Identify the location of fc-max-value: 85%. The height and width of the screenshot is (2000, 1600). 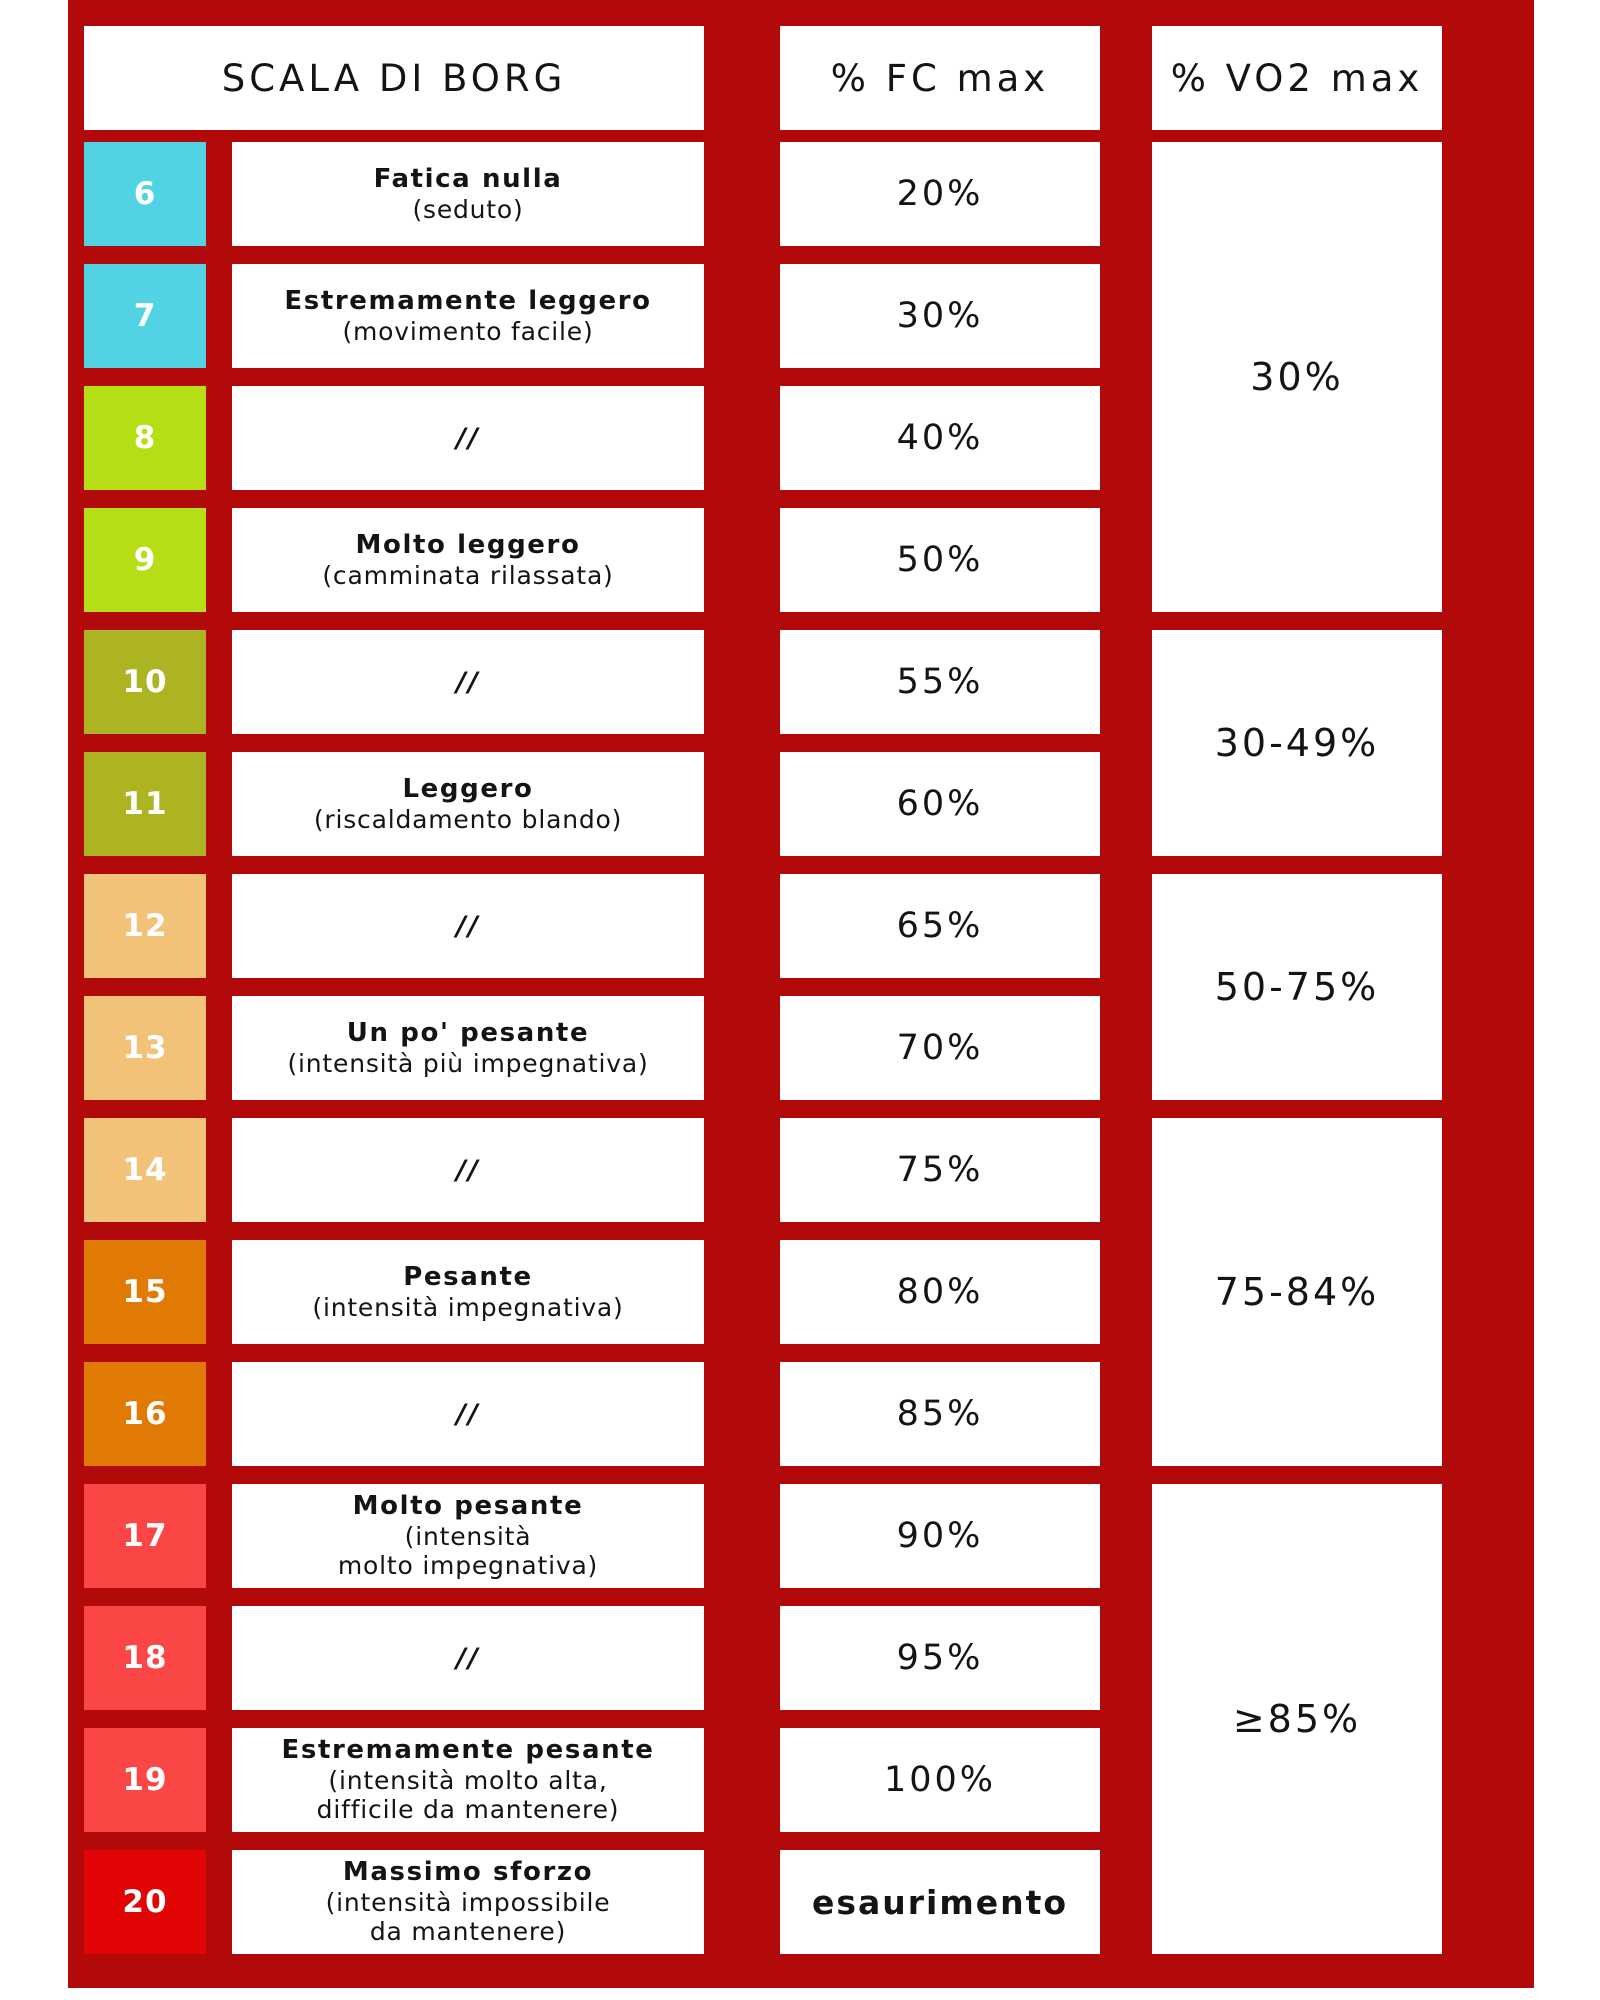
(940, 1414).